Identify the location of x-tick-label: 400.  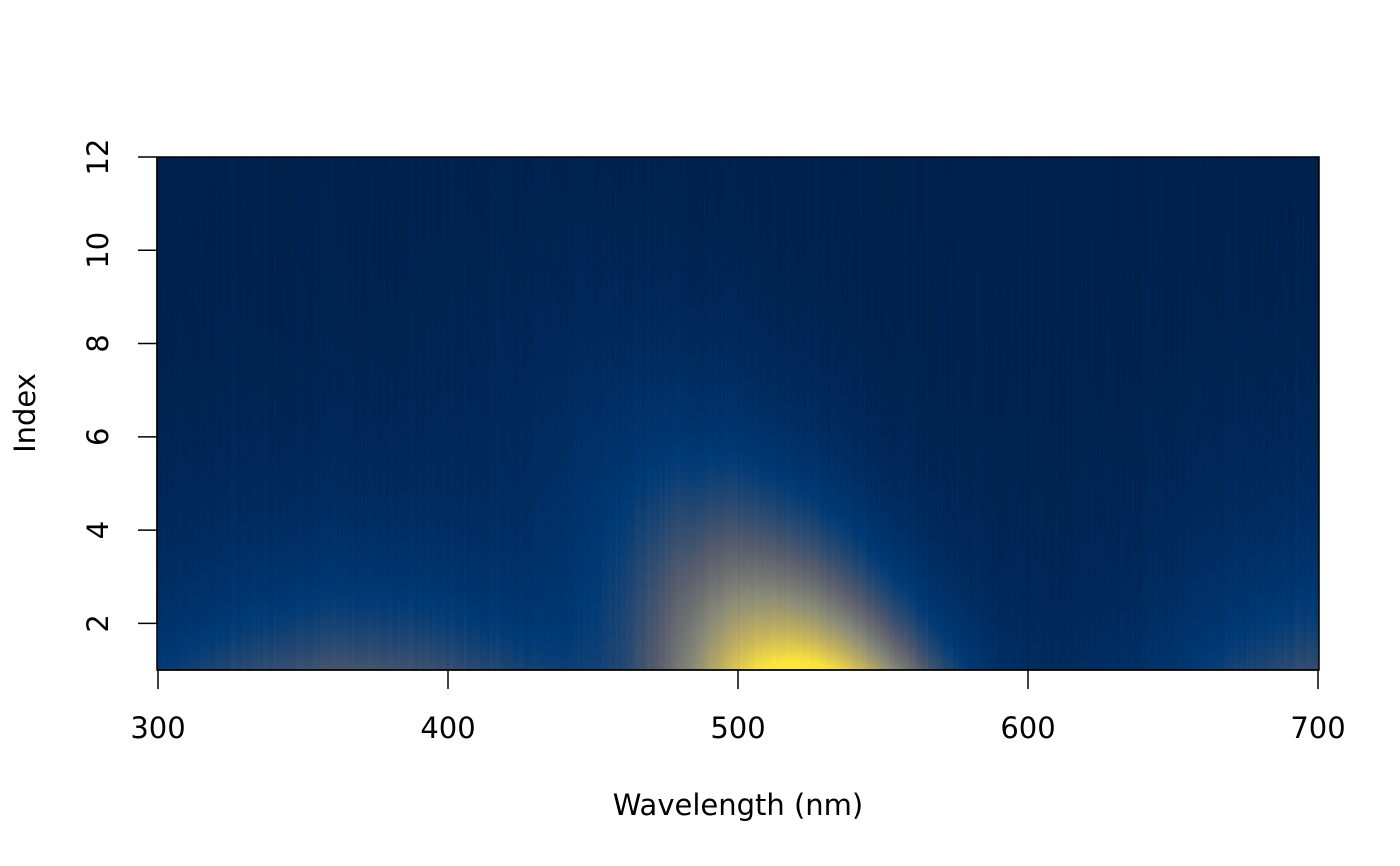
(447, 728).